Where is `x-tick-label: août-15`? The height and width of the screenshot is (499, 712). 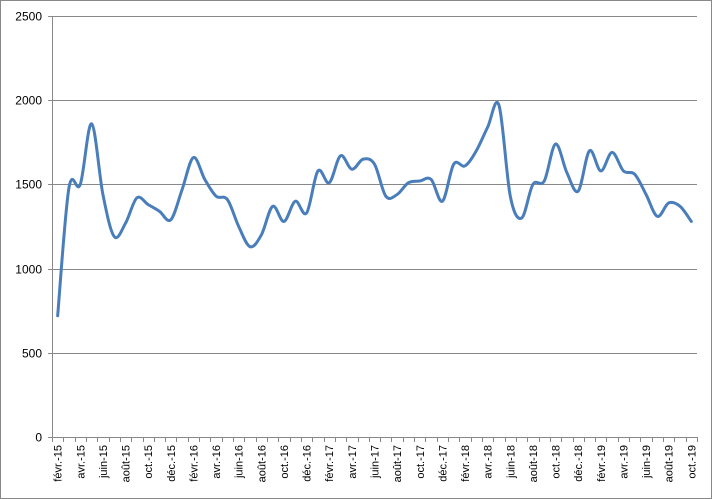 x-tick-label: août-15 is located at coordinates (127, 463).